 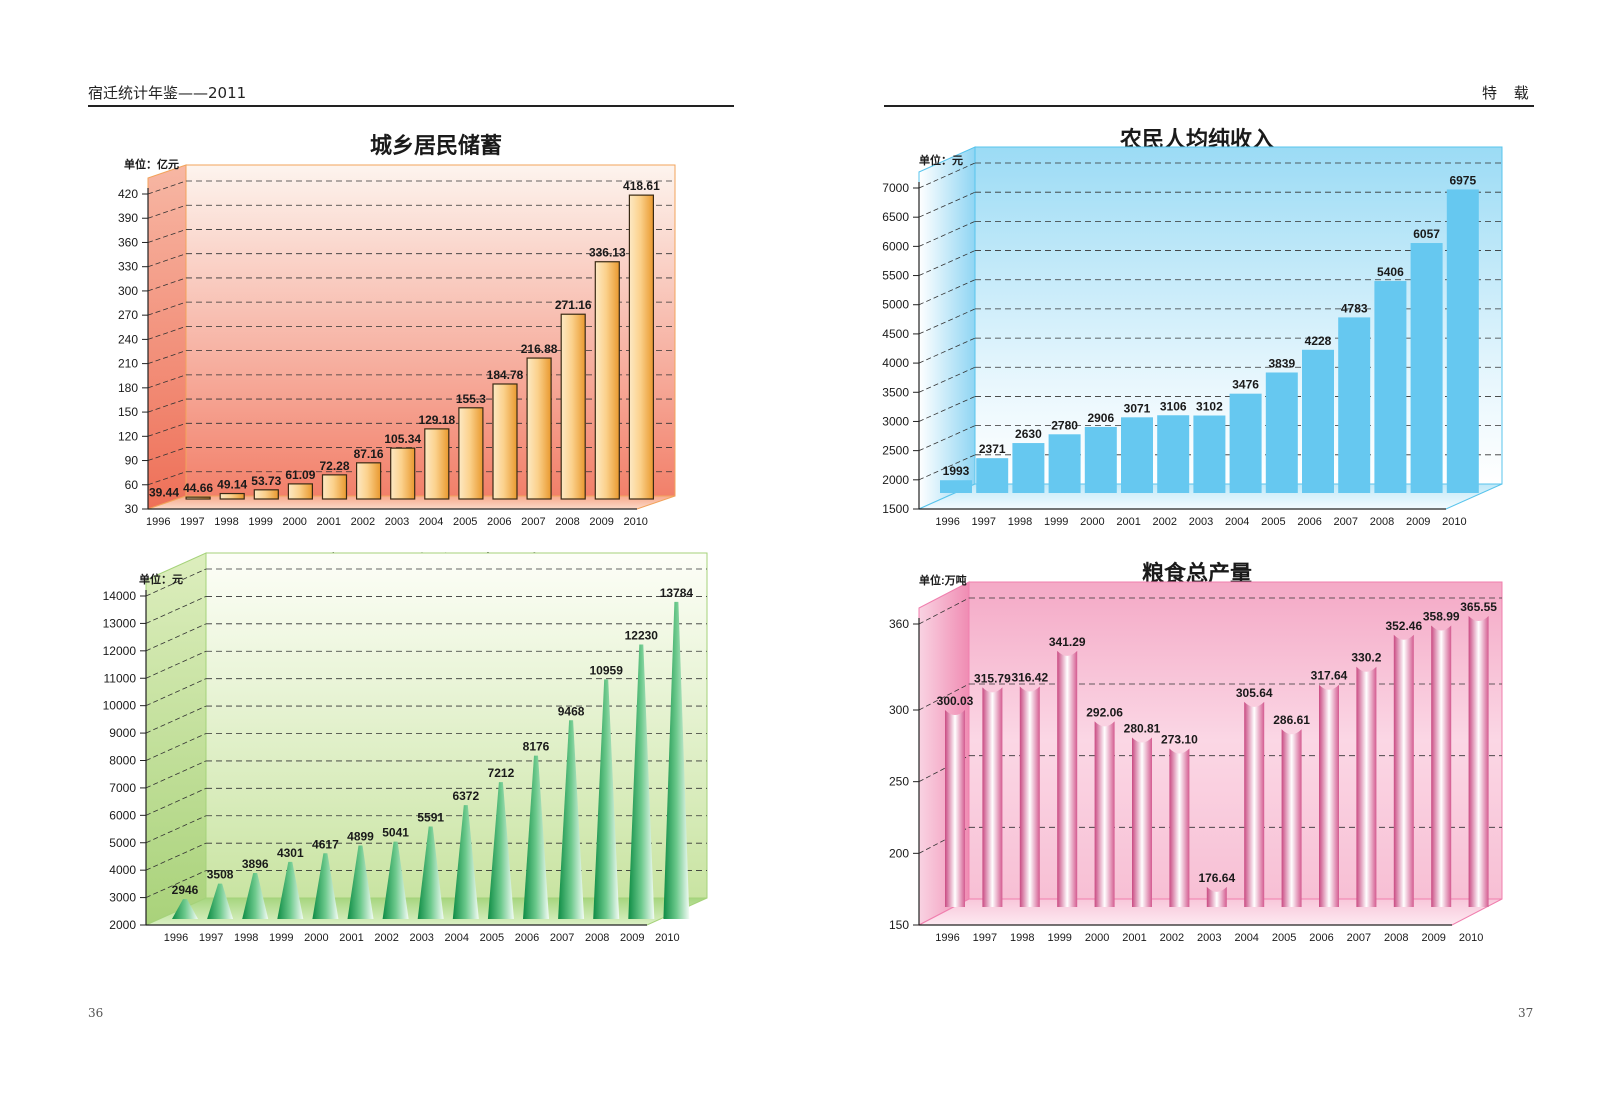 I want to click on y-tick-label: 250, so click(x=899, y=782).